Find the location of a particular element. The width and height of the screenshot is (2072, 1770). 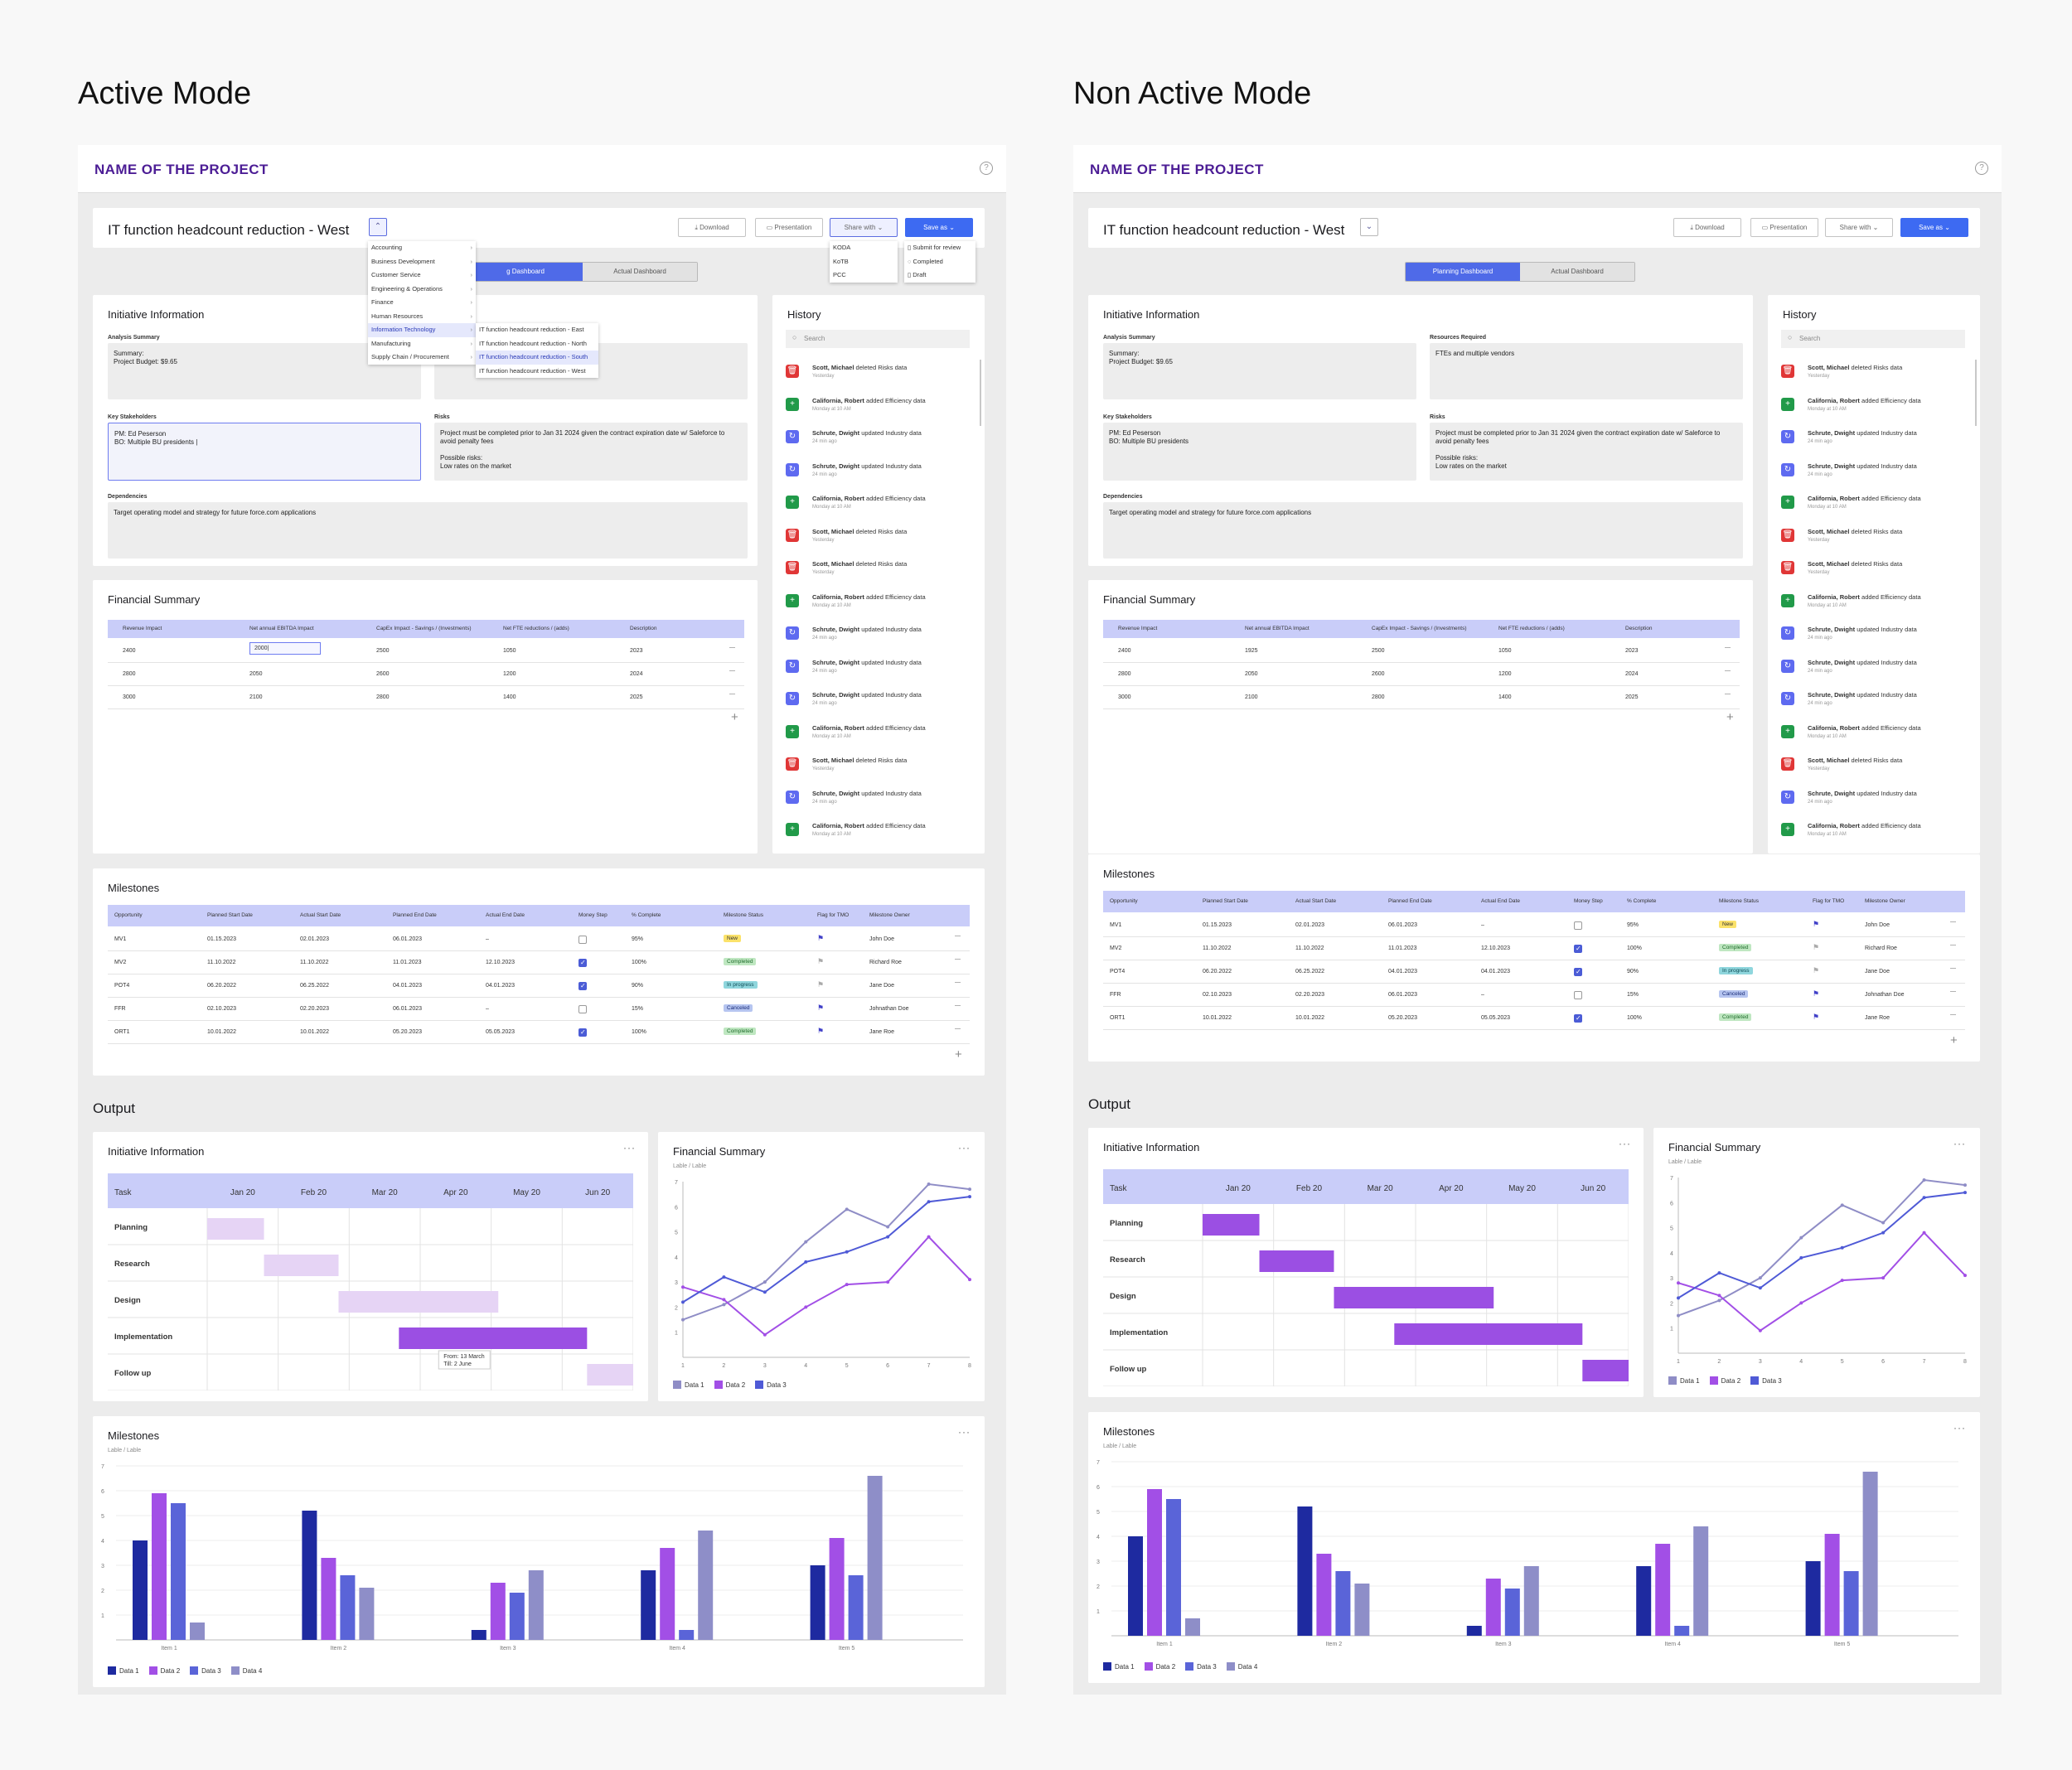

menu-item-share: KoTB is located at coordinates (841, 261).